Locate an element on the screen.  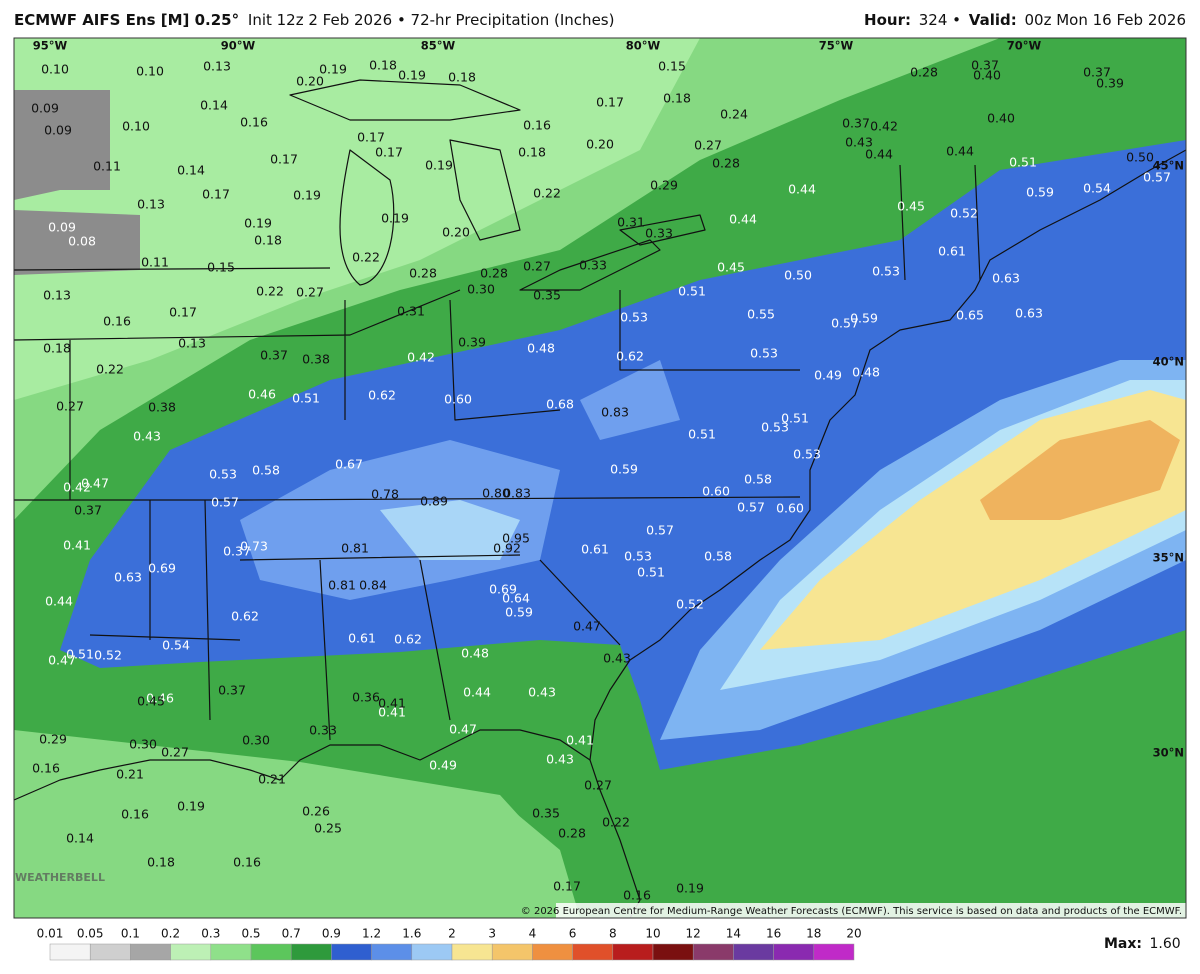
heavier-precip is located at coordinates (460, 480).